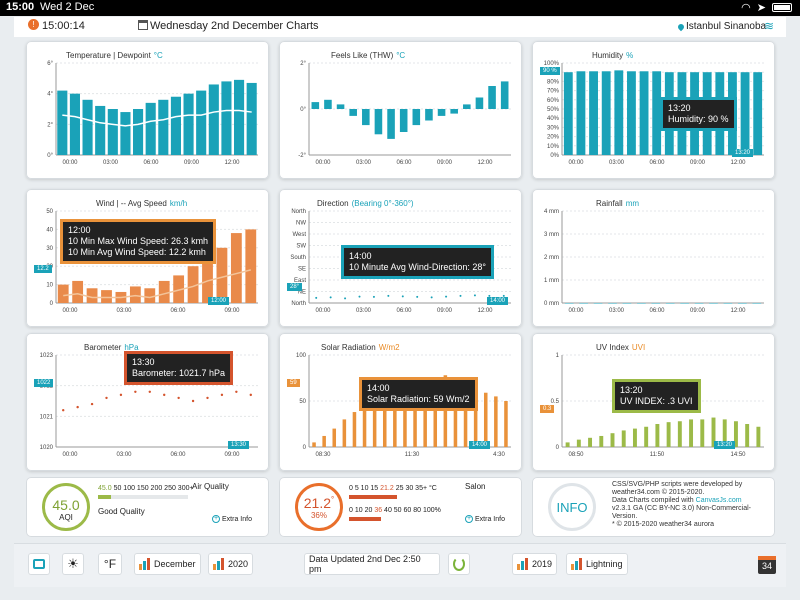  Describe the element at coordinates (542, 564) in the screenshot. I see `year2-label: 2019` at that location.